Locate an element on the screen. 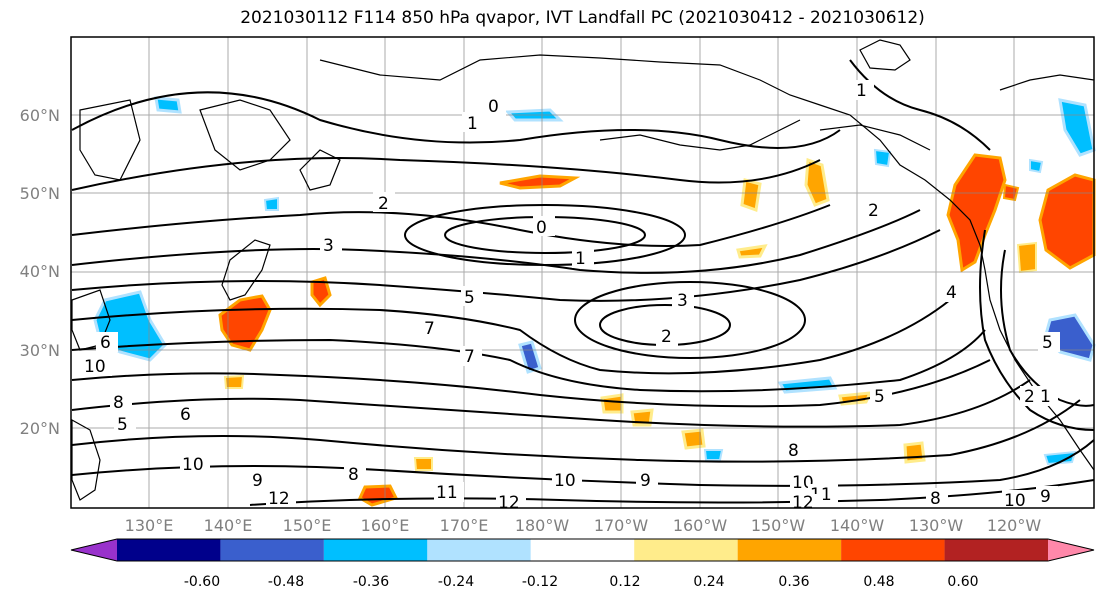 The image size is (1105, 601). contour-label: 6 is located at coordinates (185, 415).